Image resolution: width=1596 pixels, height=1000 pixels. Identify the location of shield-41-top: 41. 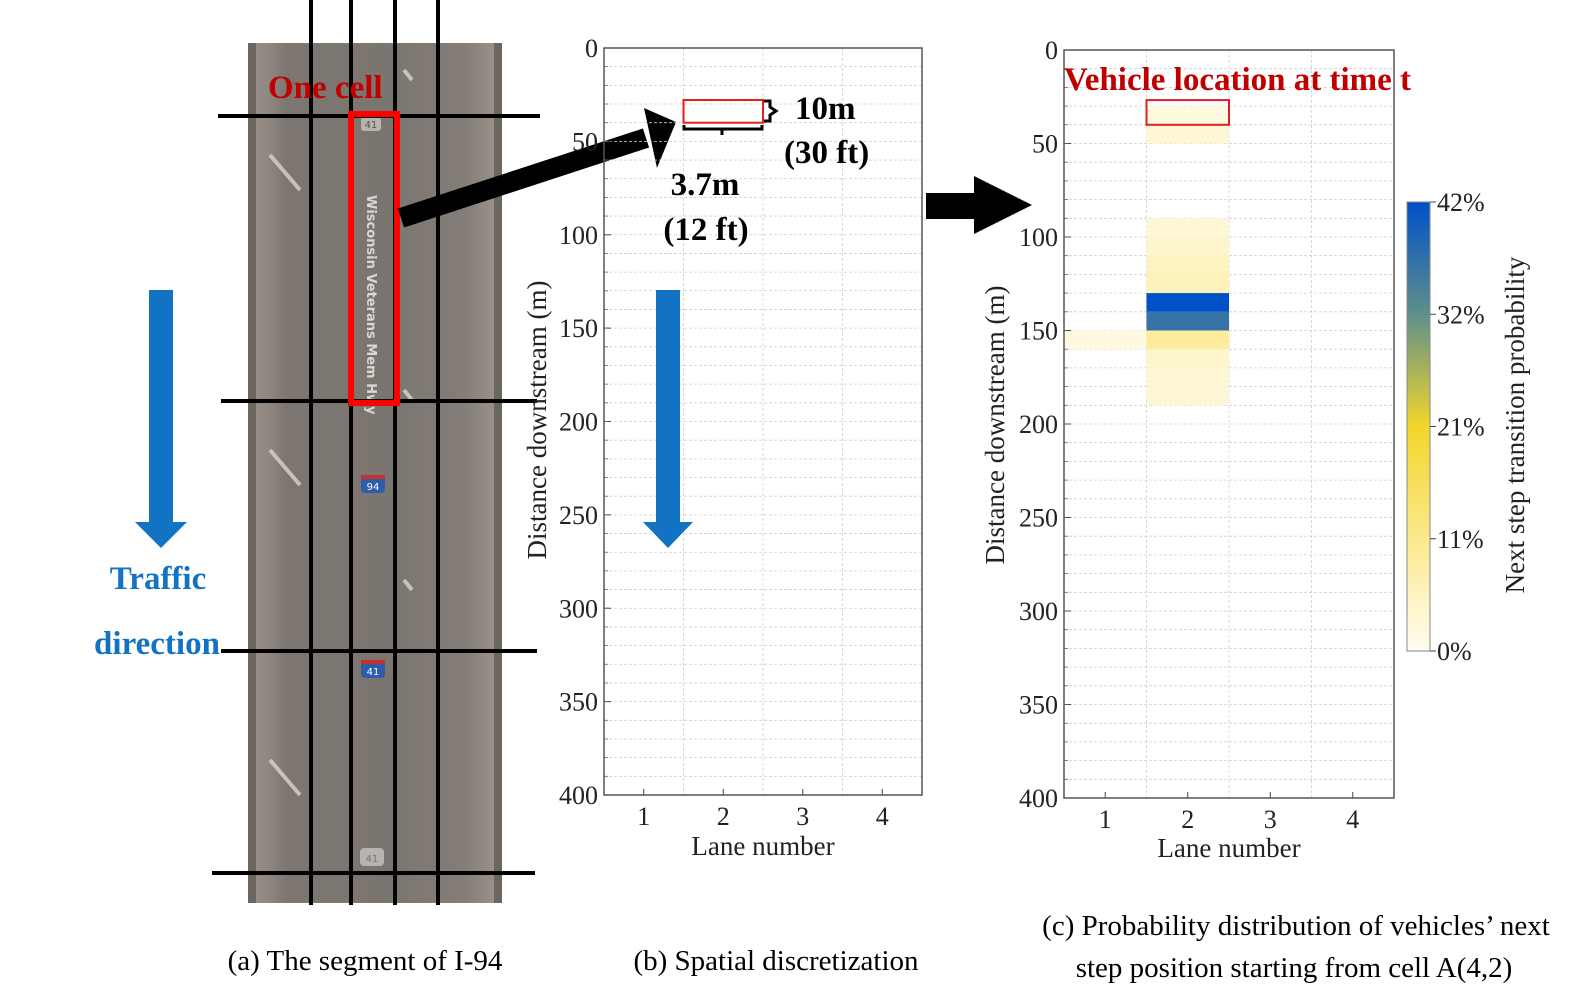
(371, 125).